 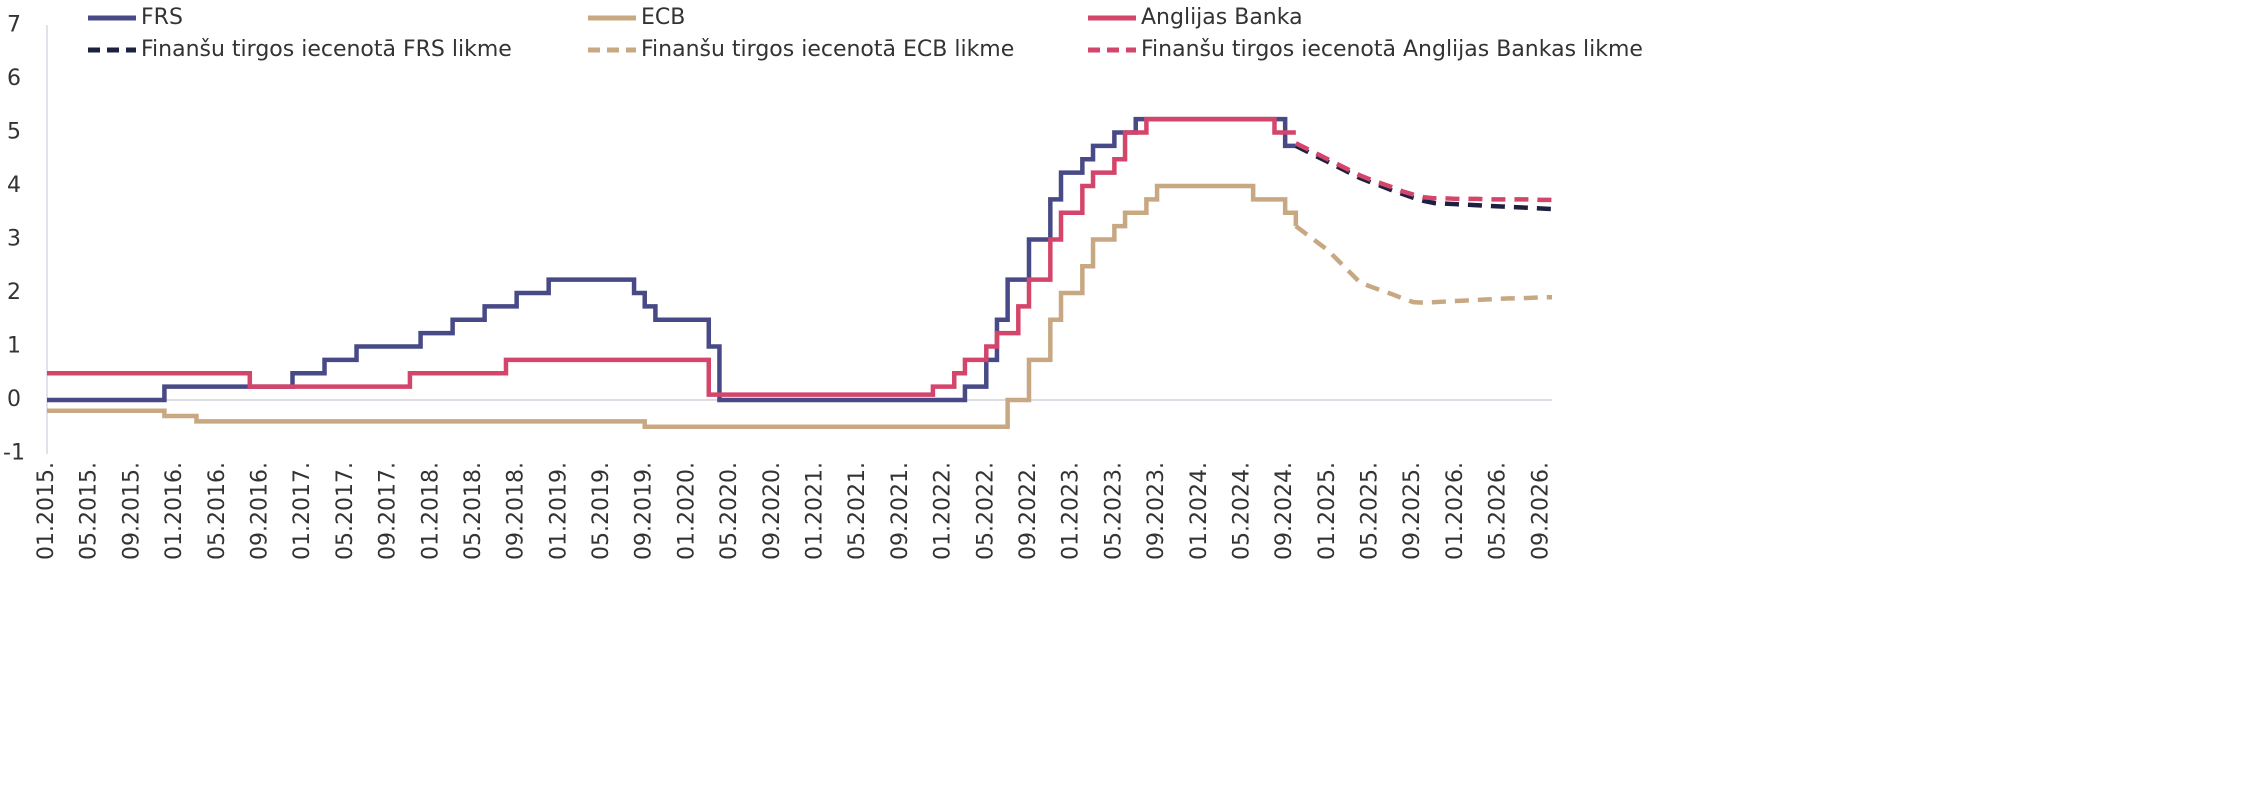 I want to click on y-tick-label: 3, so click(x=14, y=239).